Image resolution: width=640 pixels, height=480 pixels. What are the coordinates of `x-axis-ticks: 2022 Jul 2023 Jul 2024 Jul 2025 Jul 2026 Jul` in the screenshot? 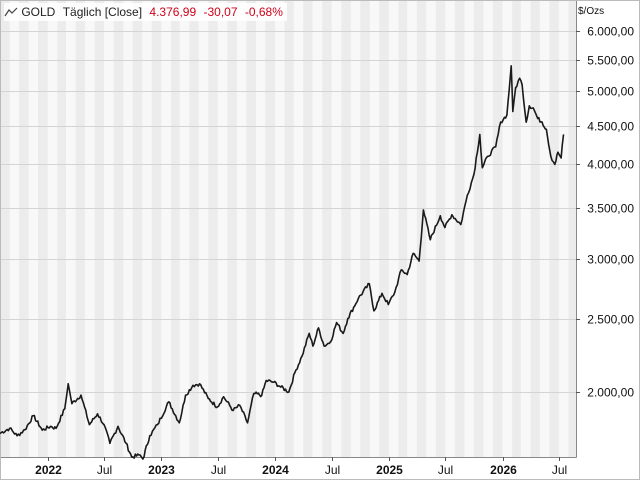 It's located at (301, 467).